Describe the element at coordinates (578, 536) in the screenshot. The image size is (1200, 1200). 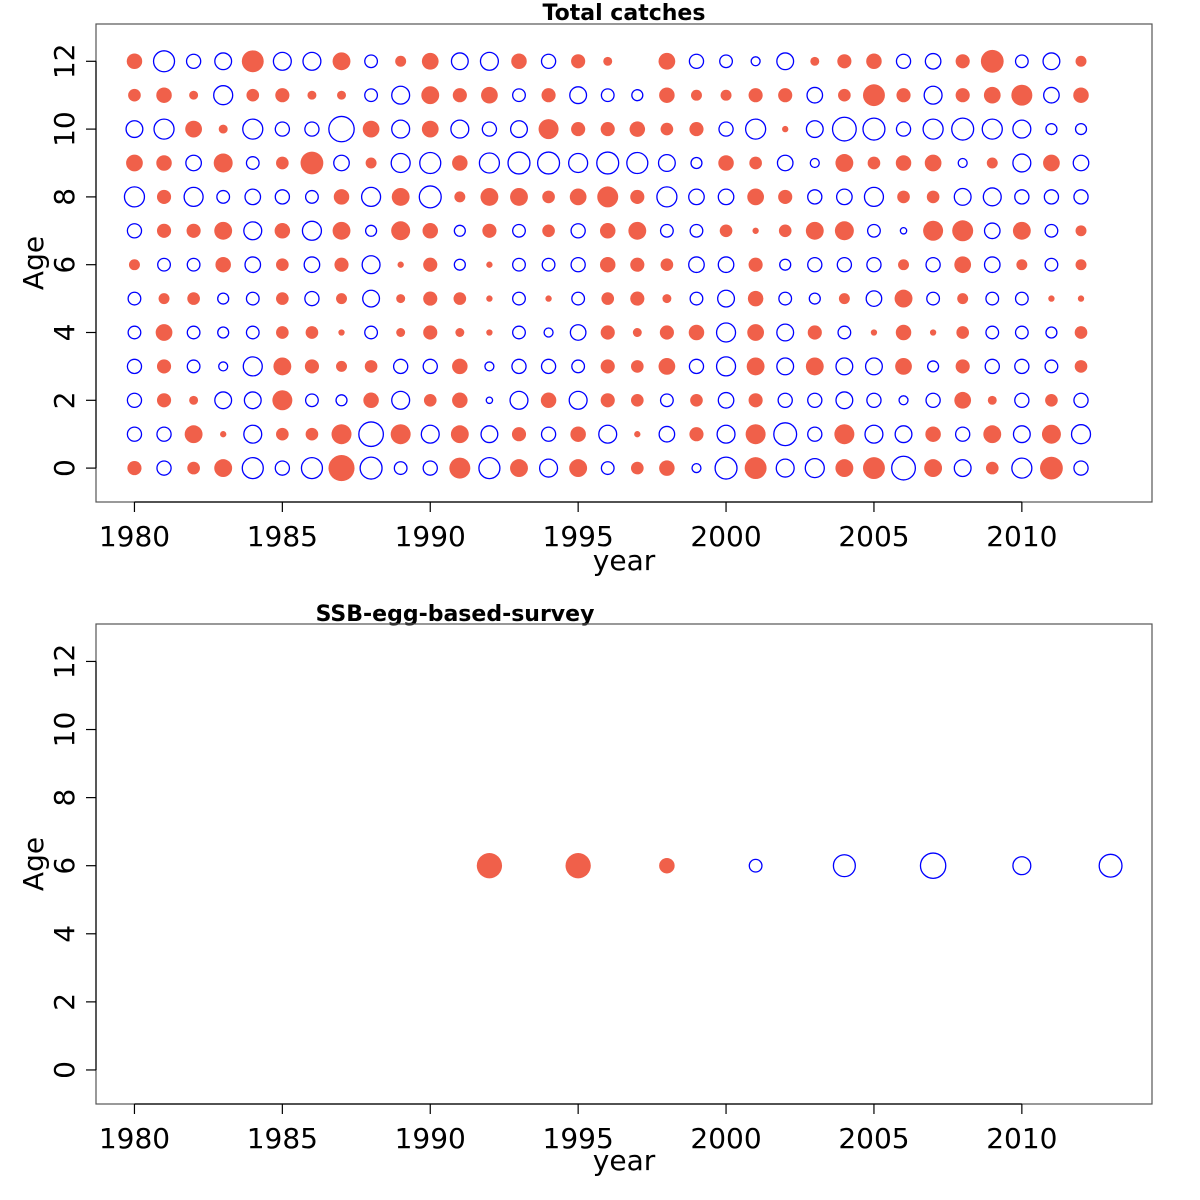
I see `x-tick-label: 1995` at that location.